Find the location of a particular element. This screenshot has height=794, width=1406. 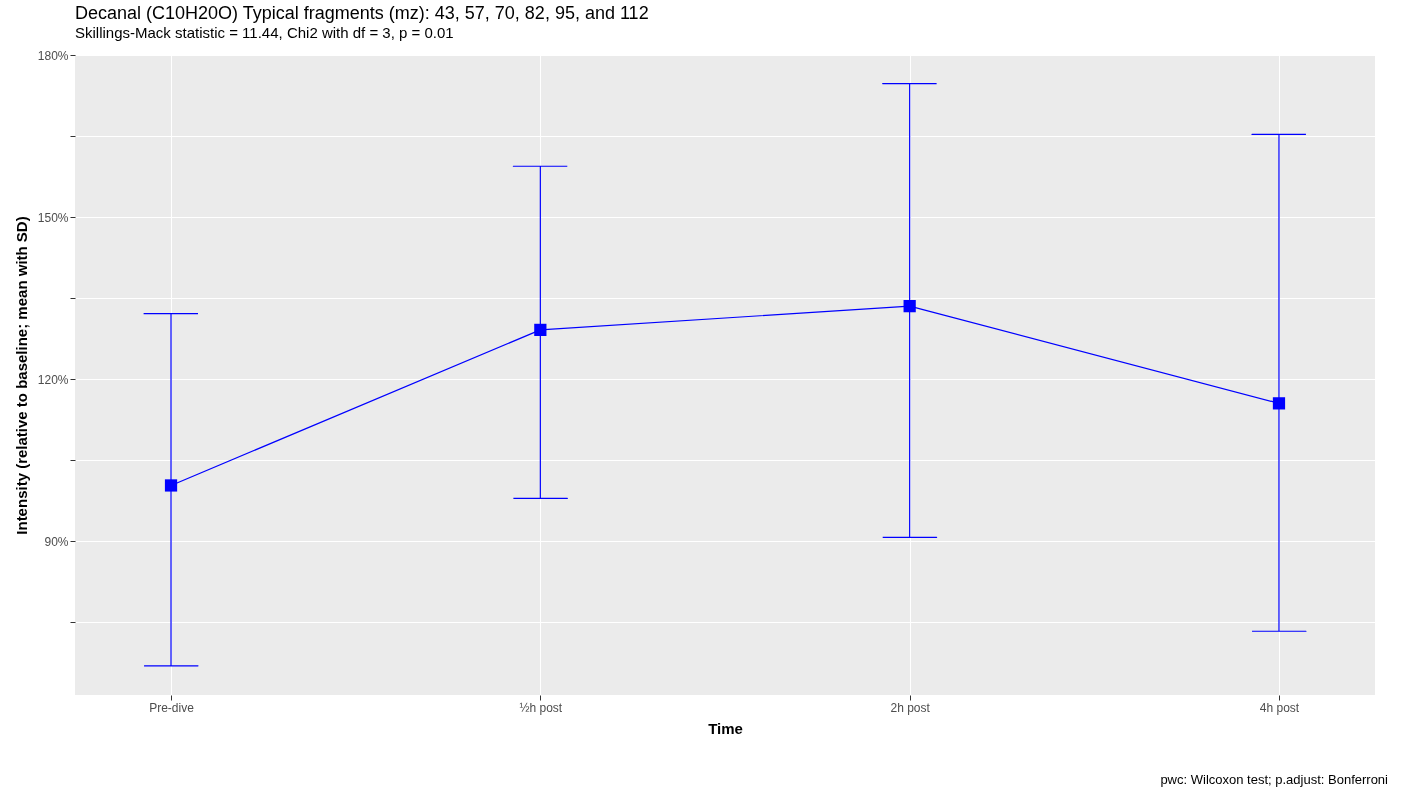

chart-subtitle: Skillings-Mack statistic = 11.44, Chi2 with df = 3, p = 0.01 is located at coordinates (264, 32).